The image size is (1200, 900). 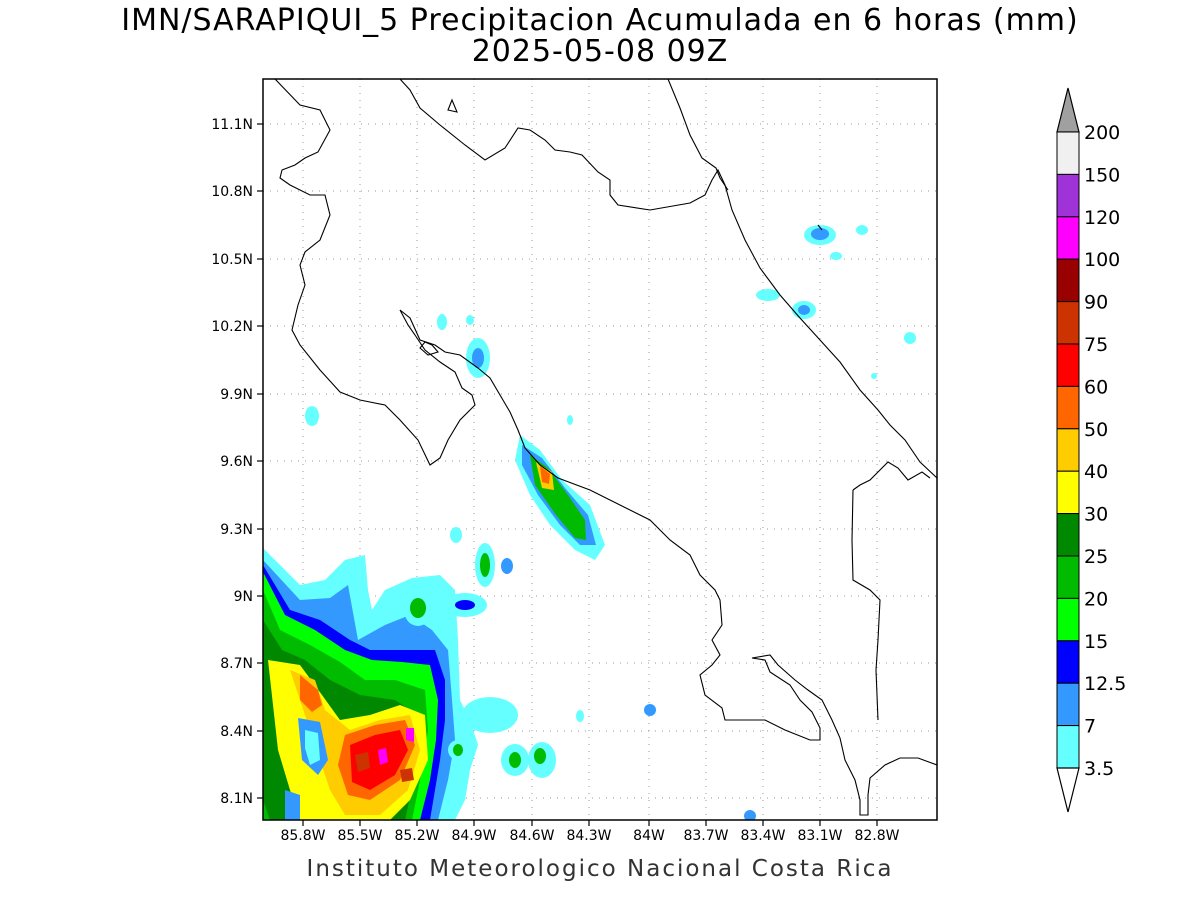 I want to click on lat-tick-label: 8.1N, so click(x=236, y=799).